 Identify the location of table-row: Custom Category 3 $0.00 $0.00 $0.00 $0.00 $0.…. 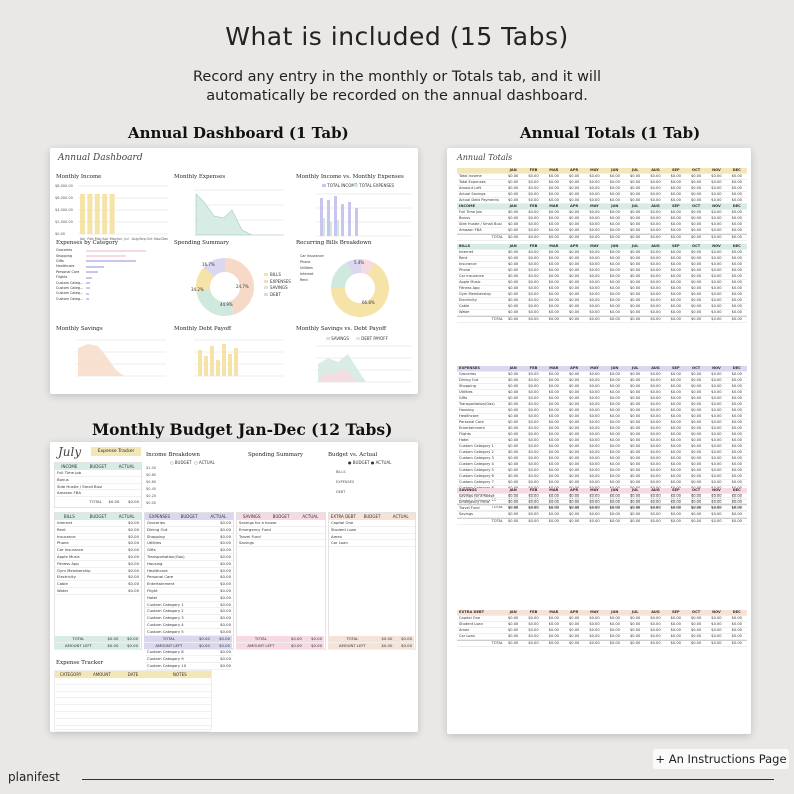
(602, 459).